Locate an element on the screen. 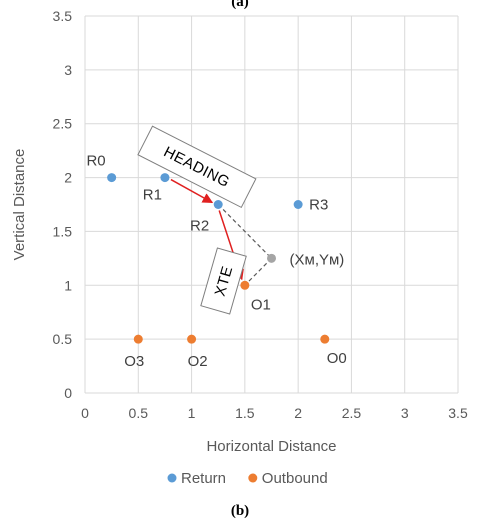  y-tick-label: 1.5 is located at coordinates (63, 231).